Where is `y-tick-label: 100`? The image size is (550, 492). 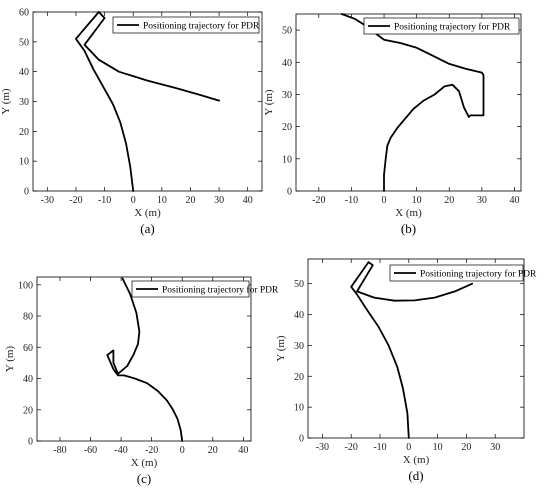
y-tick-label: 100 is located at coordinates (25, 285).